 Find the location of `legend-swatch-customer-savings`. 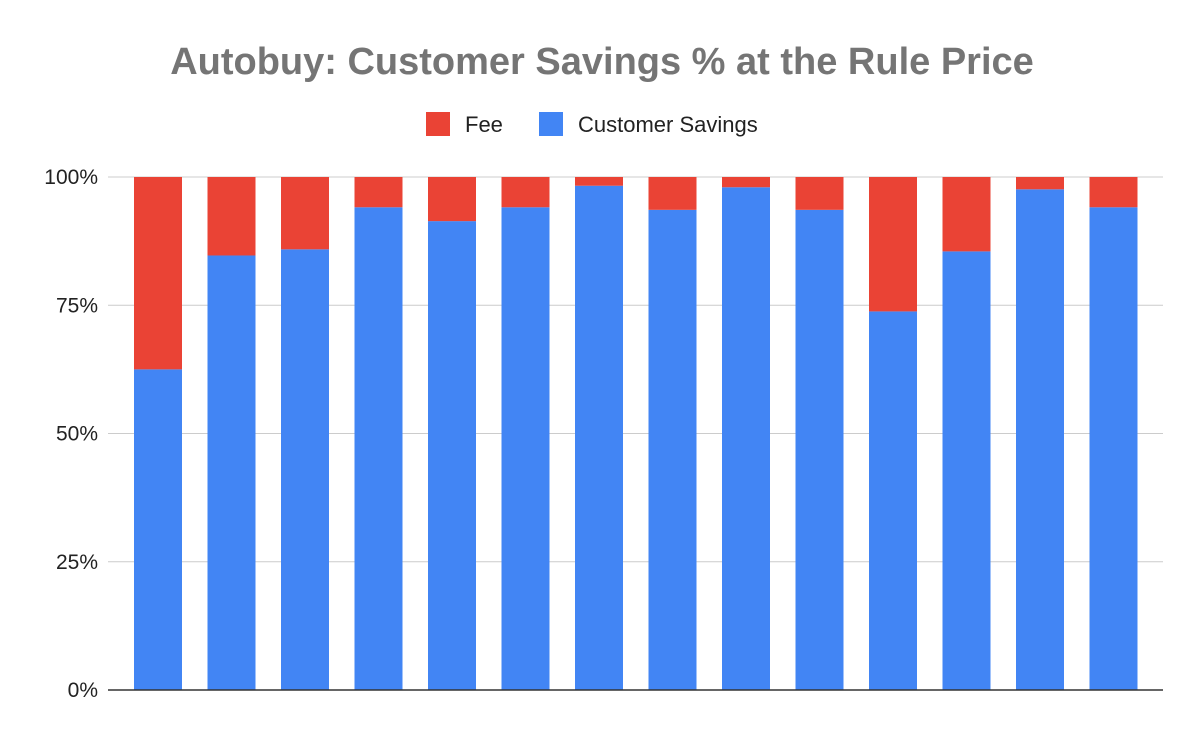

legend-swatch-customer-savings is located at coordinates (551, 124).